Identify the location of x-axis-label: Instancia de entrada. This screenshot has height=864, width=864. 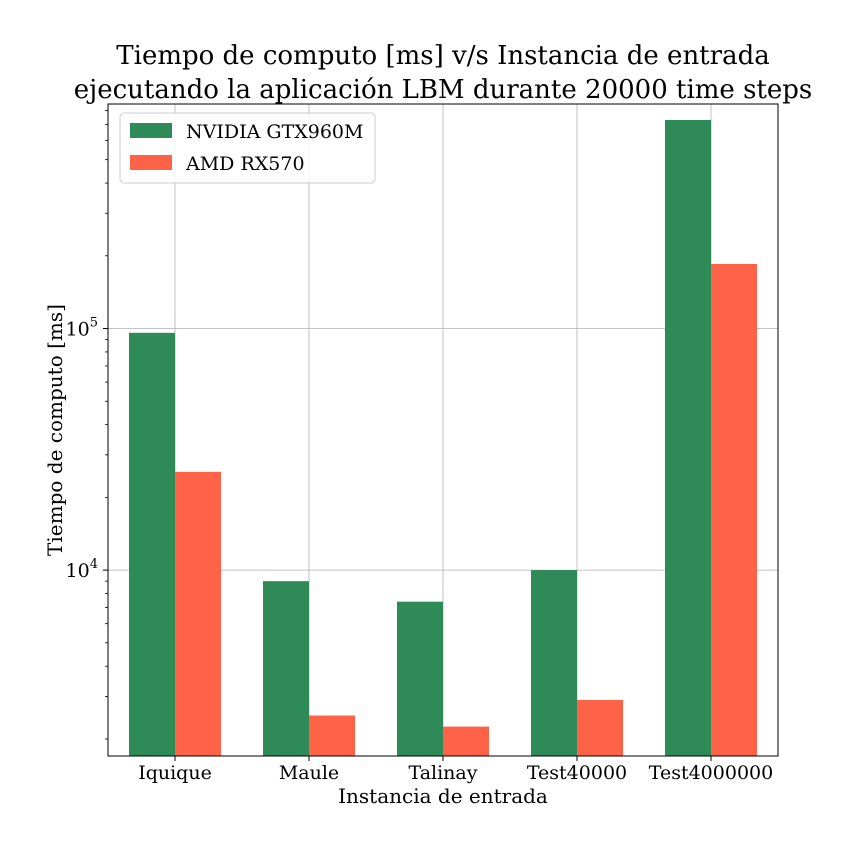
(443, 796).